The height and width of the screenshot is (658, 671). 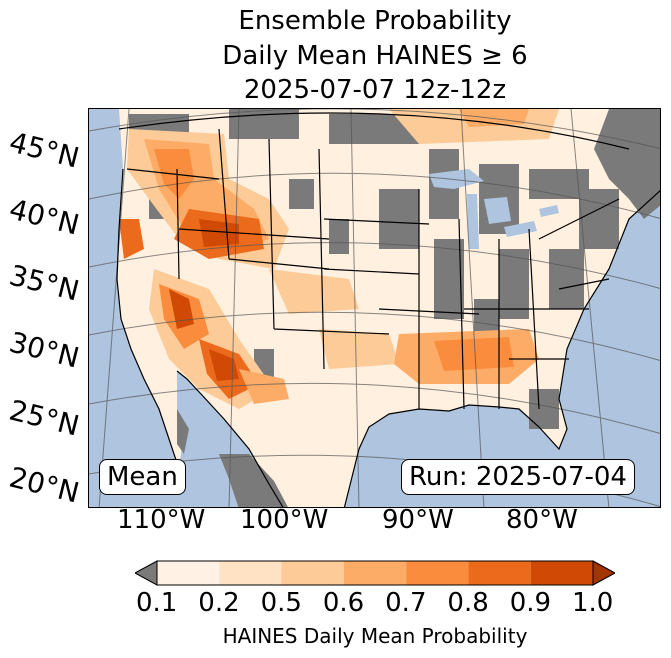 What do you see at coordinates (161, 520) in the screenshot?
I see `lon-label-110: 110°W` at bounding box center [161, 520].